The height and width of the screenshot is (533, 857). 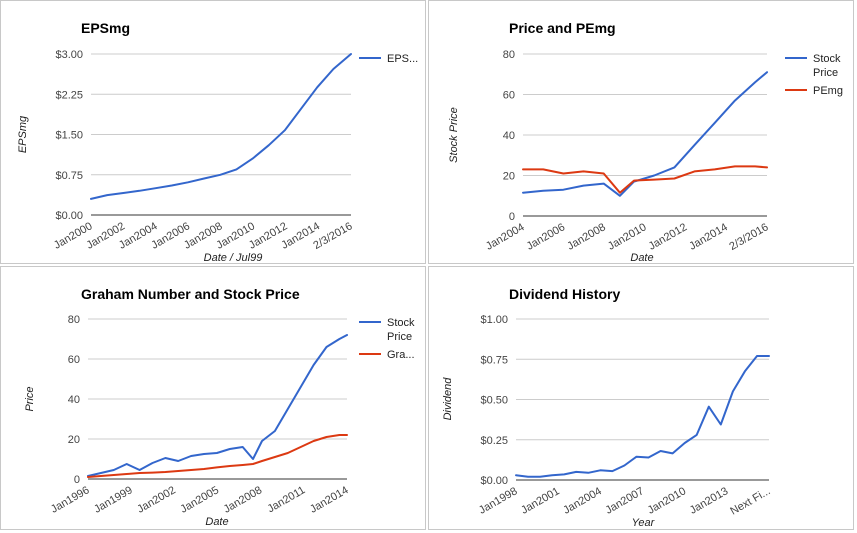 I want to click on y-tick-label-graham: 40, so click(x=74, y=400).